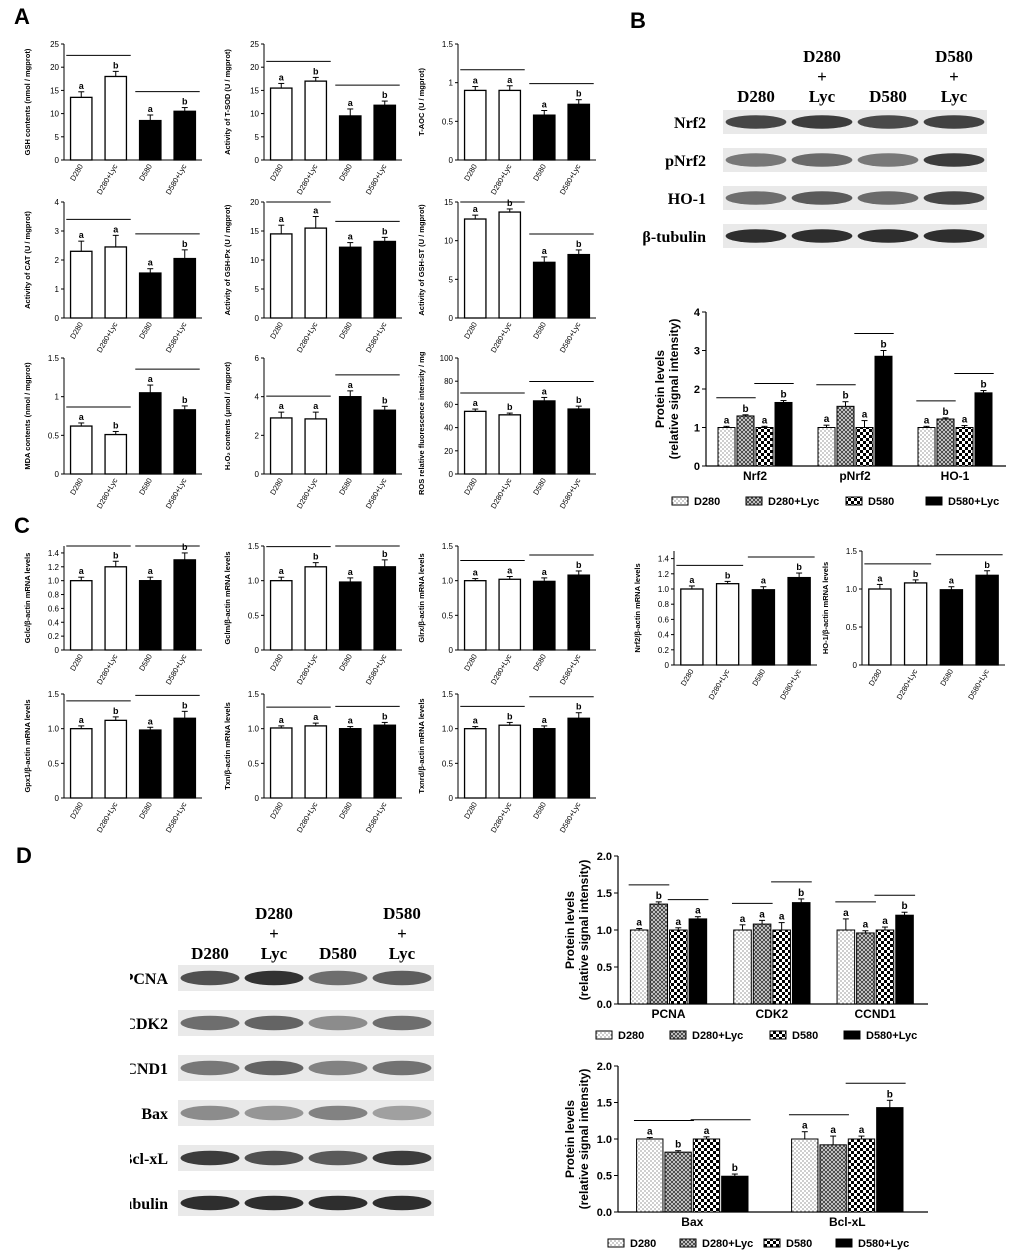  Describe the element at coordinates (257, 137) in the screenshot. I see `y-tick-label: 5` at that location.